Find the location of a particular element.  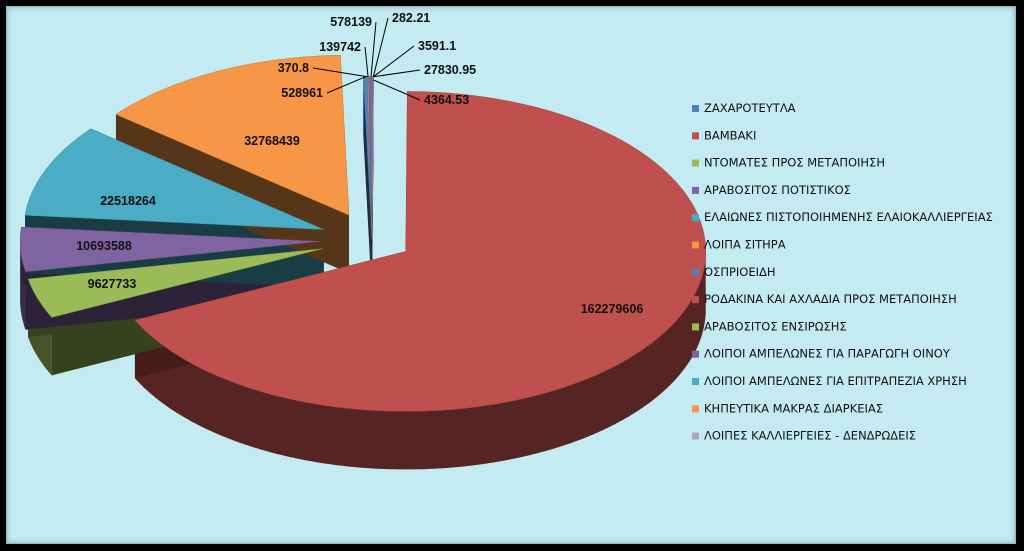

legend-label-0: ΖΑΧΑΡΟΤΕΥΤΛΑ is located at coordinates (750, 108).